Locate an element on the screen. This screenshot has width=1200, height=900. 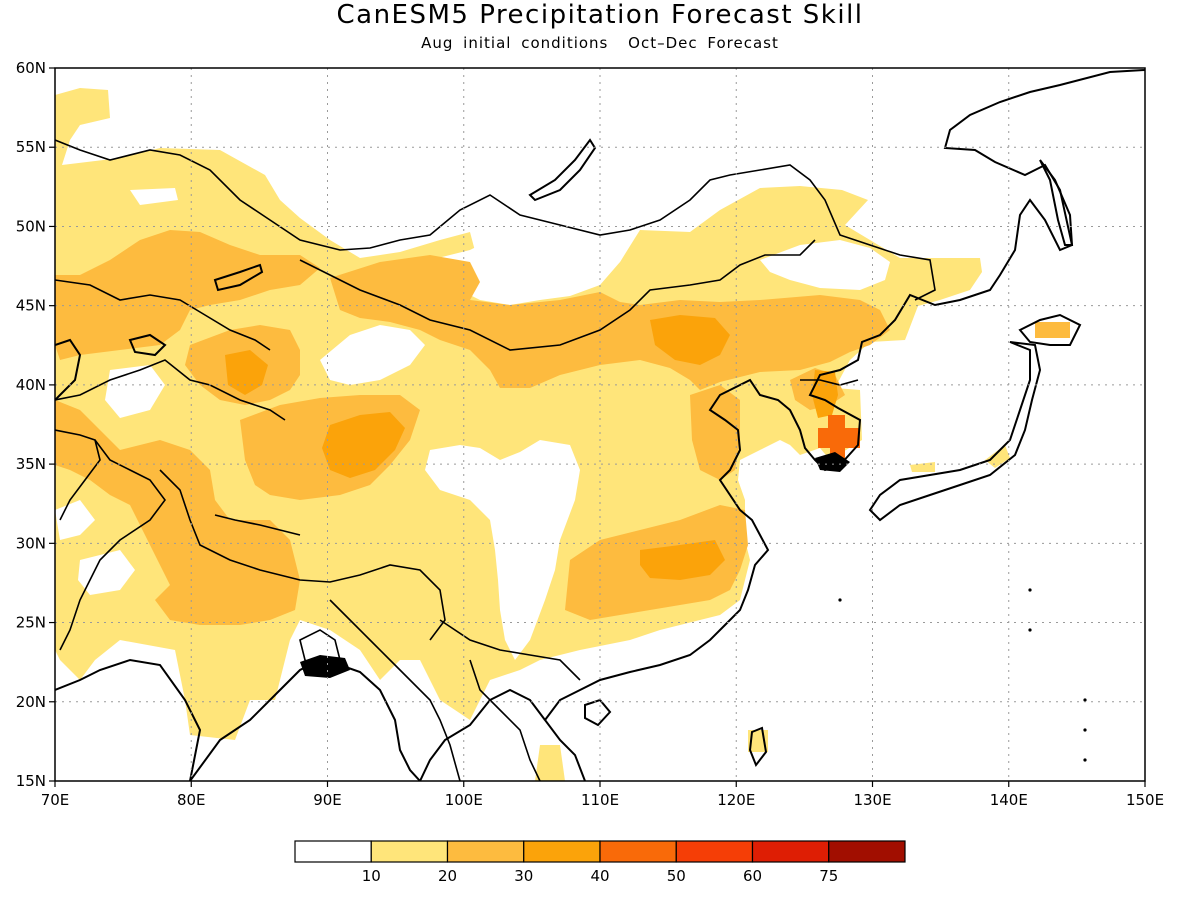
x-tick-label-90E: 90E is located at coordinates (327, 800).